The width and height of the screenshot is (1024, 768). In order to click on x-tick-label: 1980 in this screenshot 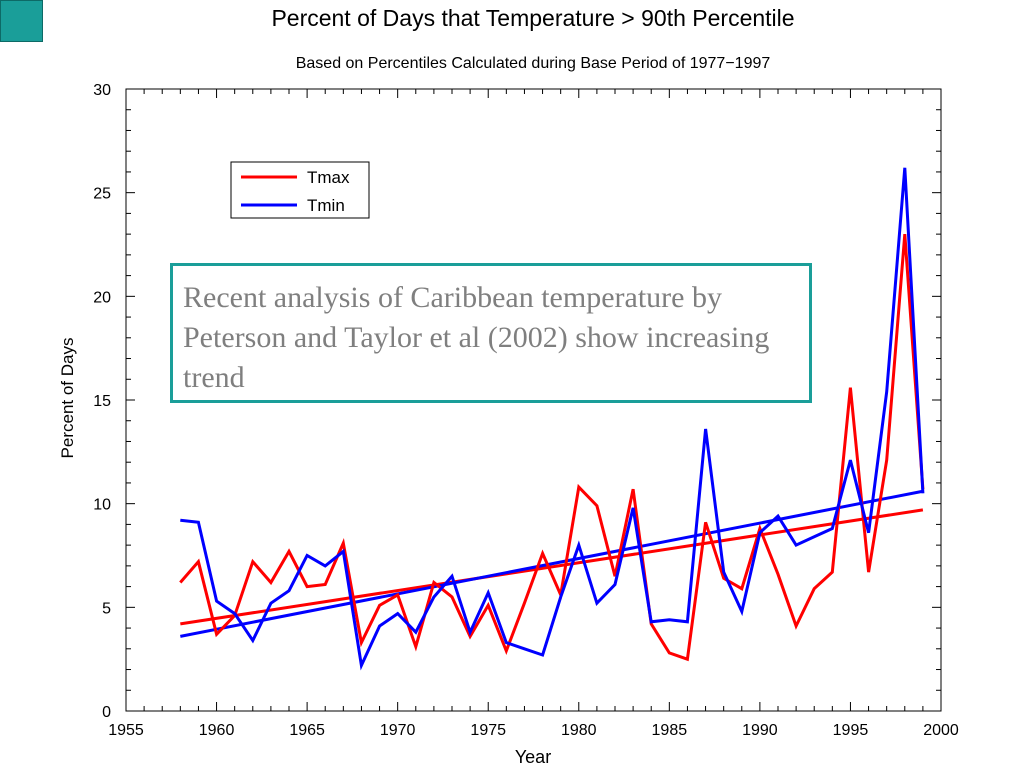, I will do `click(579, 730)`.